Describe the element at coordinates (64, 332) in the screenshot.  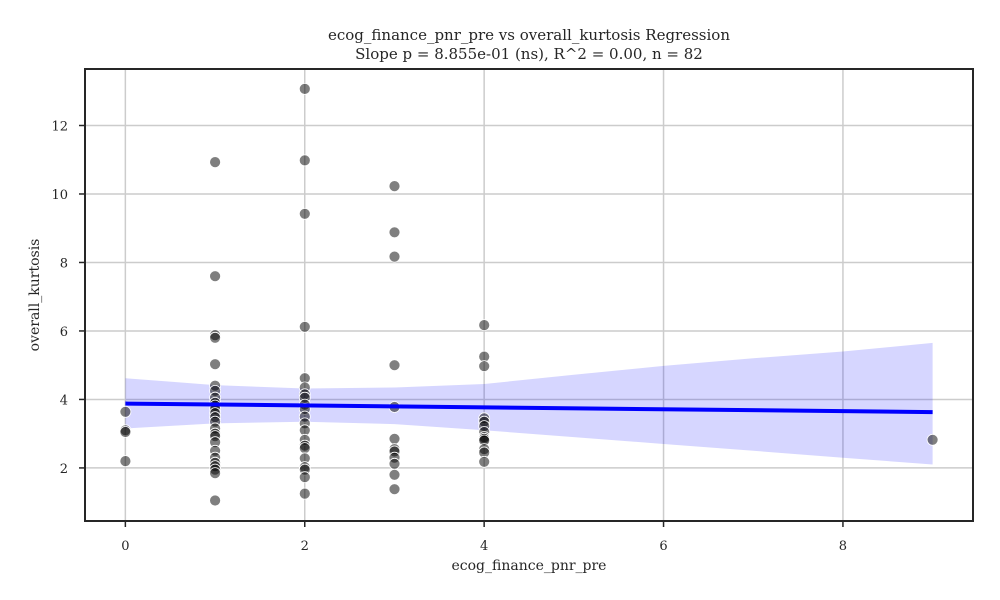
I see `y-tick-label: 6` at that location.